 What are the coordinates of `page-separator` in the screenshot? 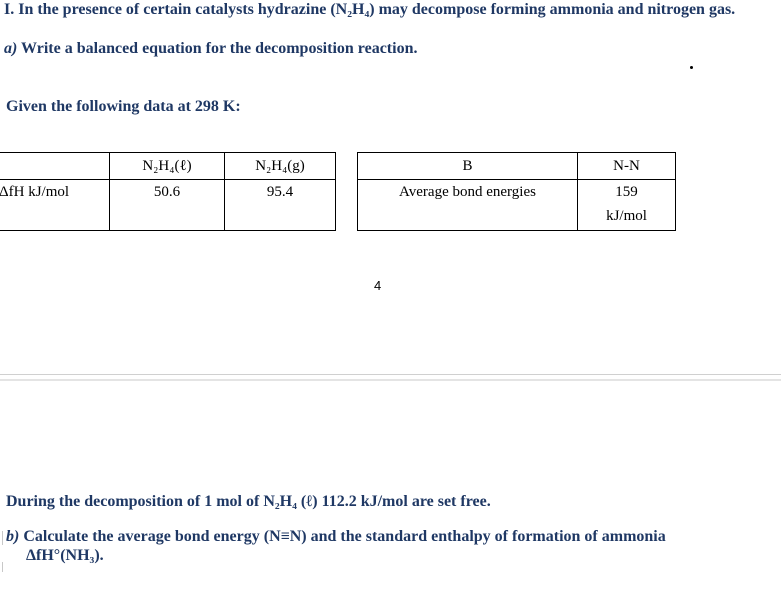 It's located at (390, 374).